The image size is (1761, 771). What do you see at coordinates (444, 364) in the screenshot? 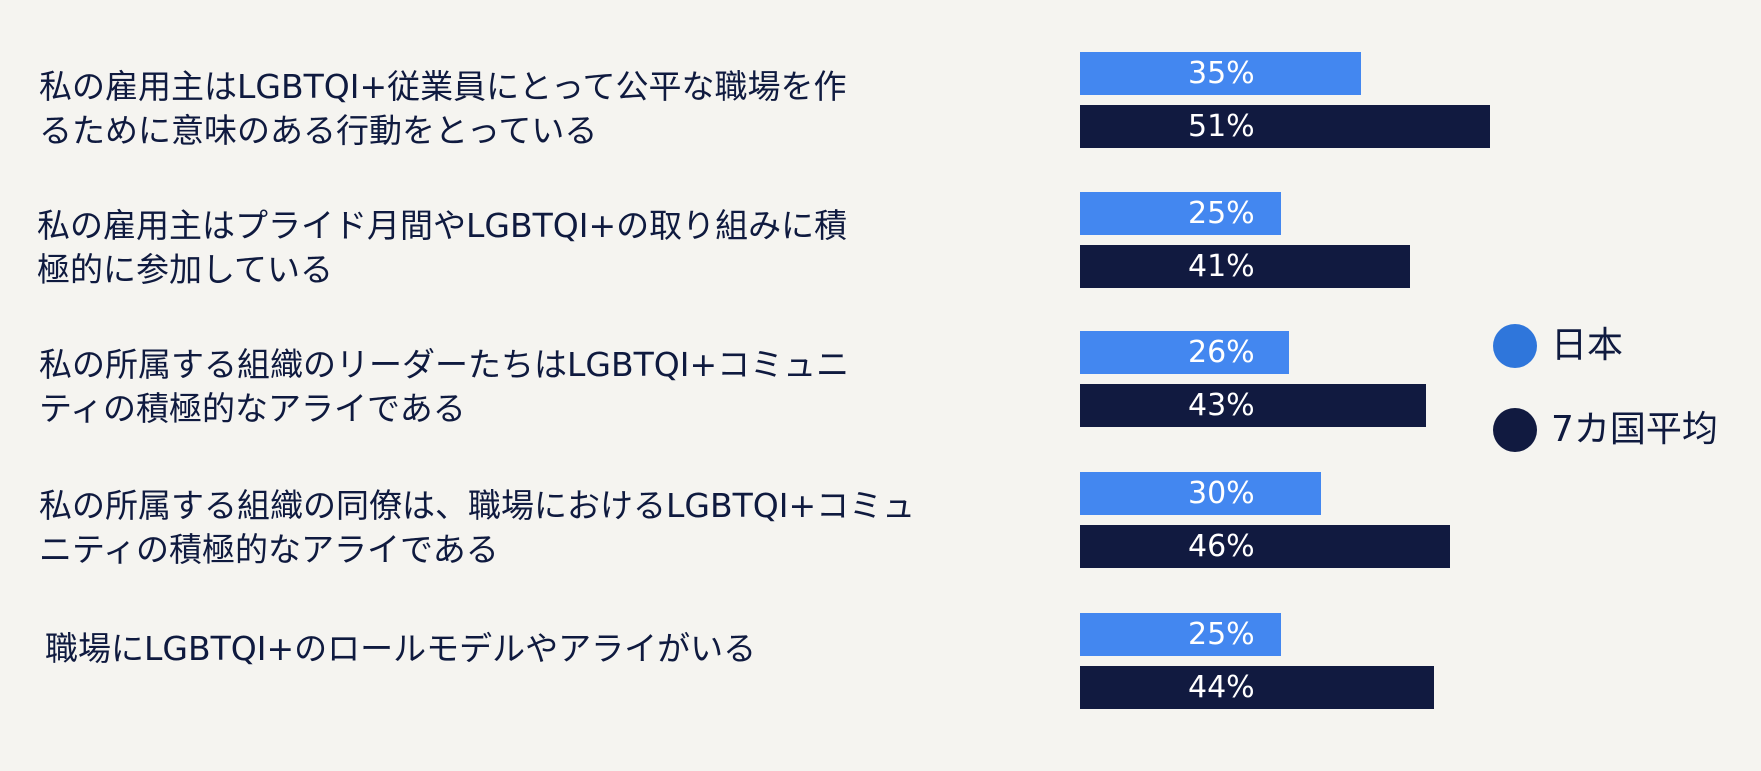
I see `category-label-line: 私の所属する組織のリーダーたちはLGBTQI+コミュニ` at bounding box center [444, 364].